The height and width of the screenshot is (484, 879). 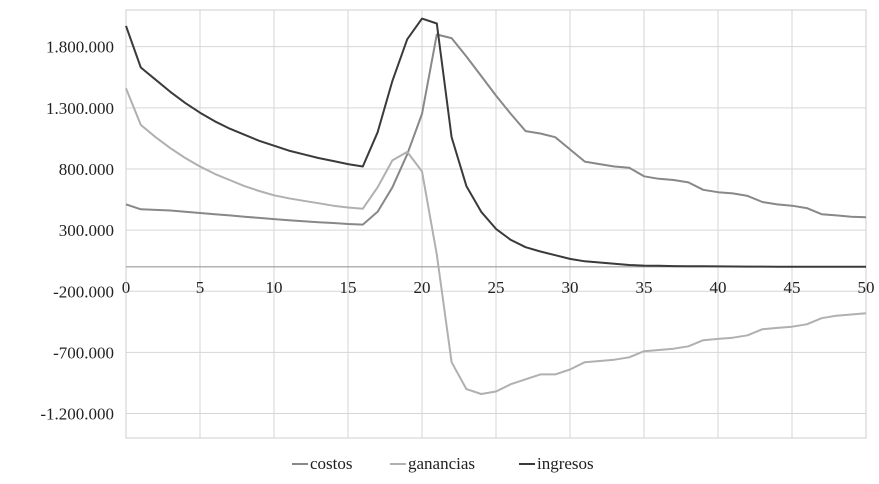 I want to click on x-tick-label: 15, so click(x=348, y=287).